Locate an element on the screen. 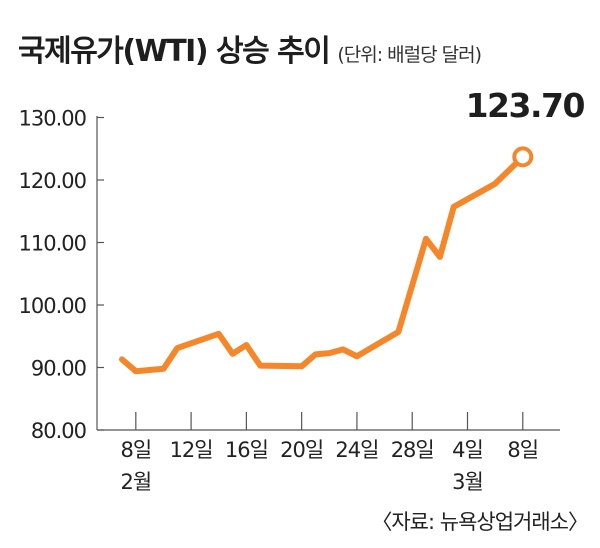 The image size is (600, 548). last-point-marker is located at coordinates (523, 157).